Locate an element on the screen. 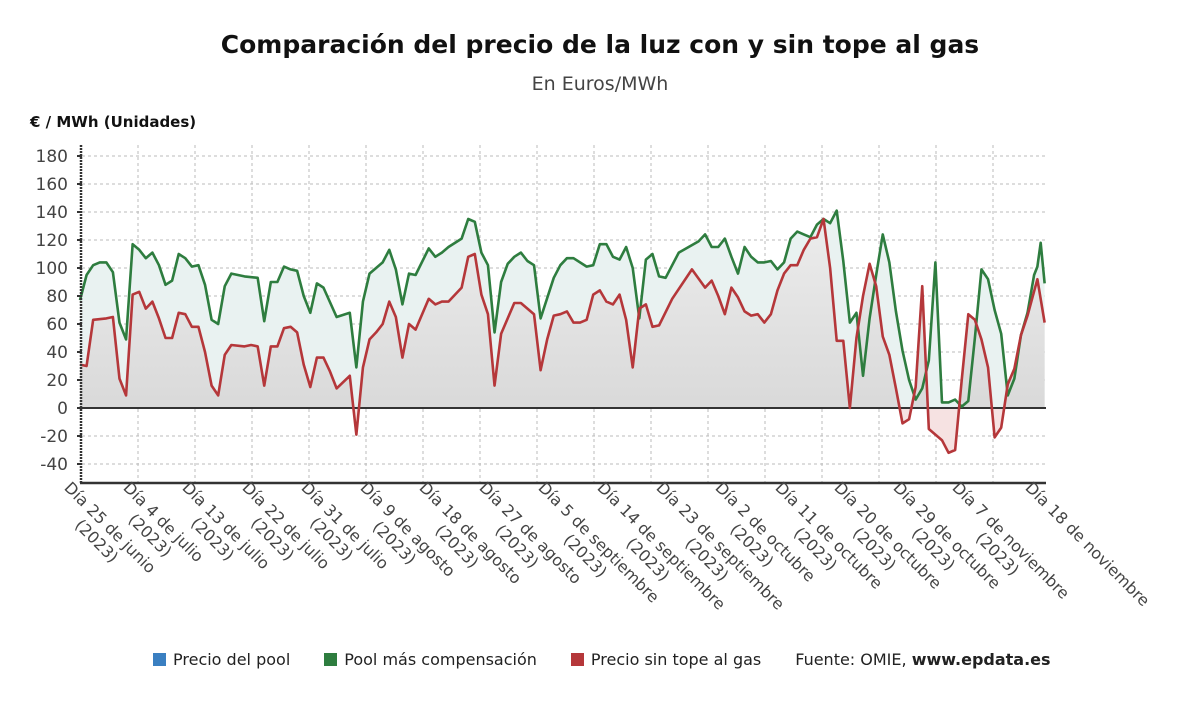 This screenshot has width=1200, height=705. source-label: Fuente: OMIE, is located at coordinates (851, 659).